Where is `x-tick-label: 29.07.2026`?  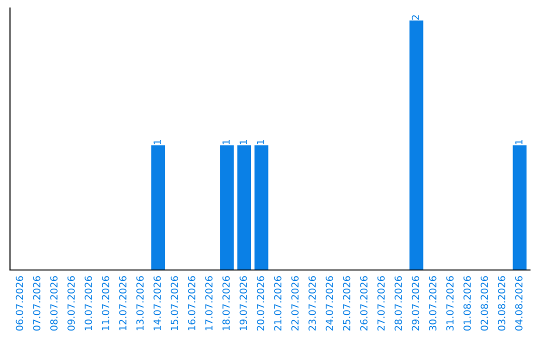 x-tick-label: 29.07.2026 is located at coordinates (416, 303).